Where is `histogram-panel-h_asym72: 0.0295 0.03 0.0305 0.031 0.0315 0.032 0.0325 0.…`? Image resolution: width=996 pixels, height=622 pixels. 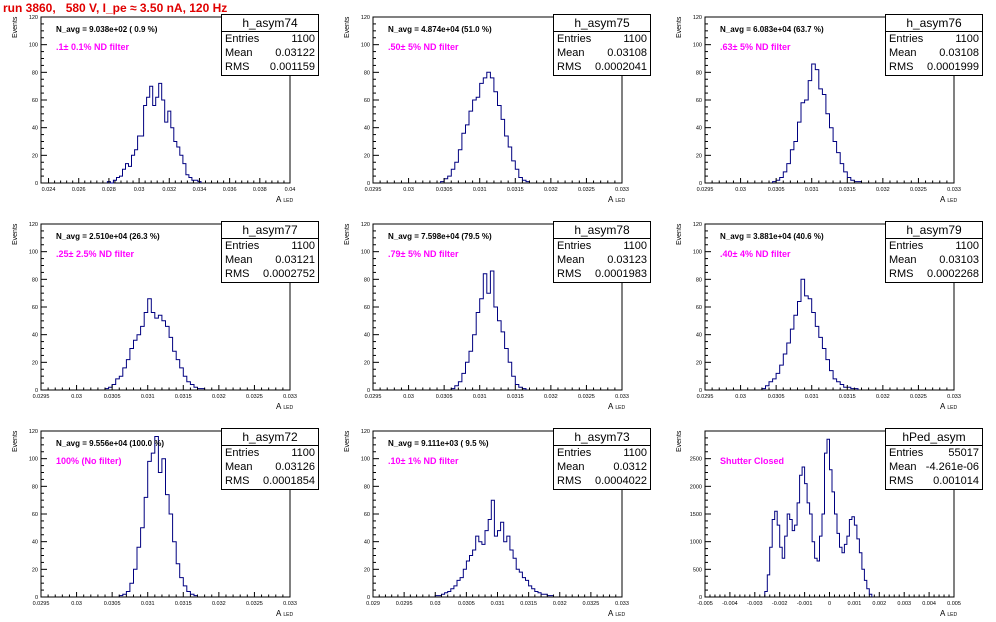
histogram-panel-h_asym72: 0.0295 0.03 0.0305 0.031 0.0315 0.032 0.0325 0.… is located at coordinates (166, 517).